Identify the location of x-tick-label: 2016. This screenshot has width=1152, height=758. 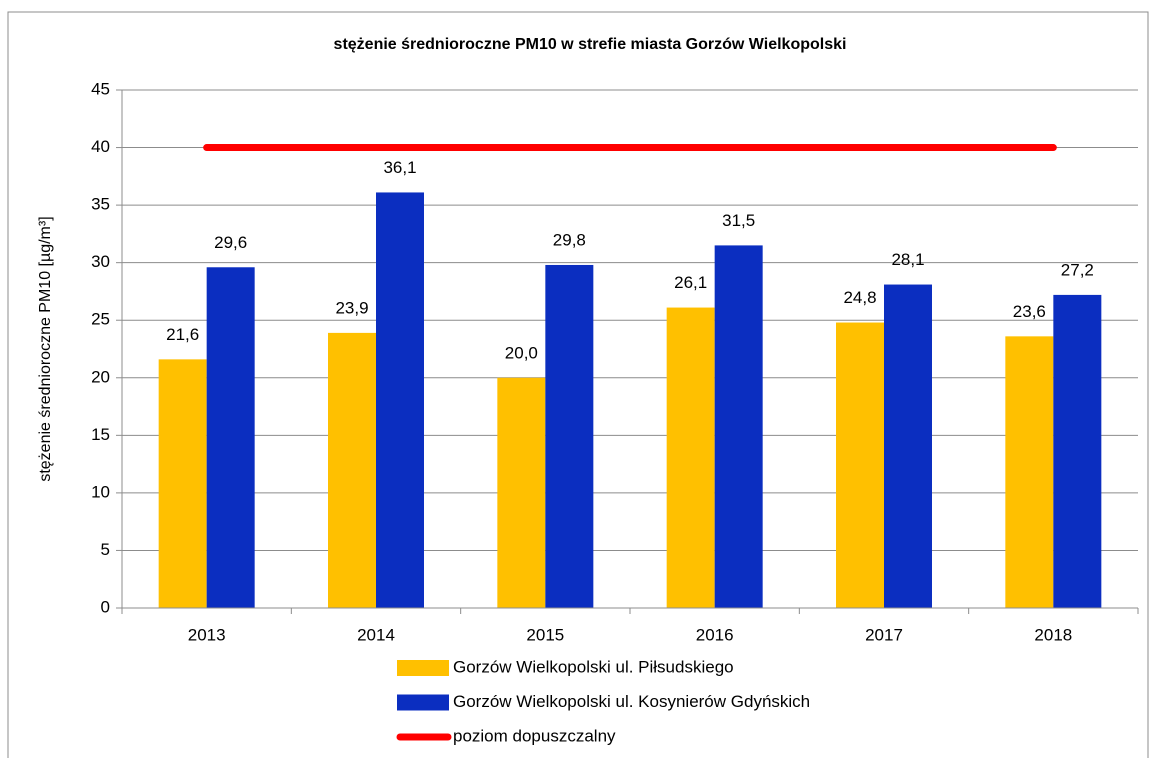
(715, 634).